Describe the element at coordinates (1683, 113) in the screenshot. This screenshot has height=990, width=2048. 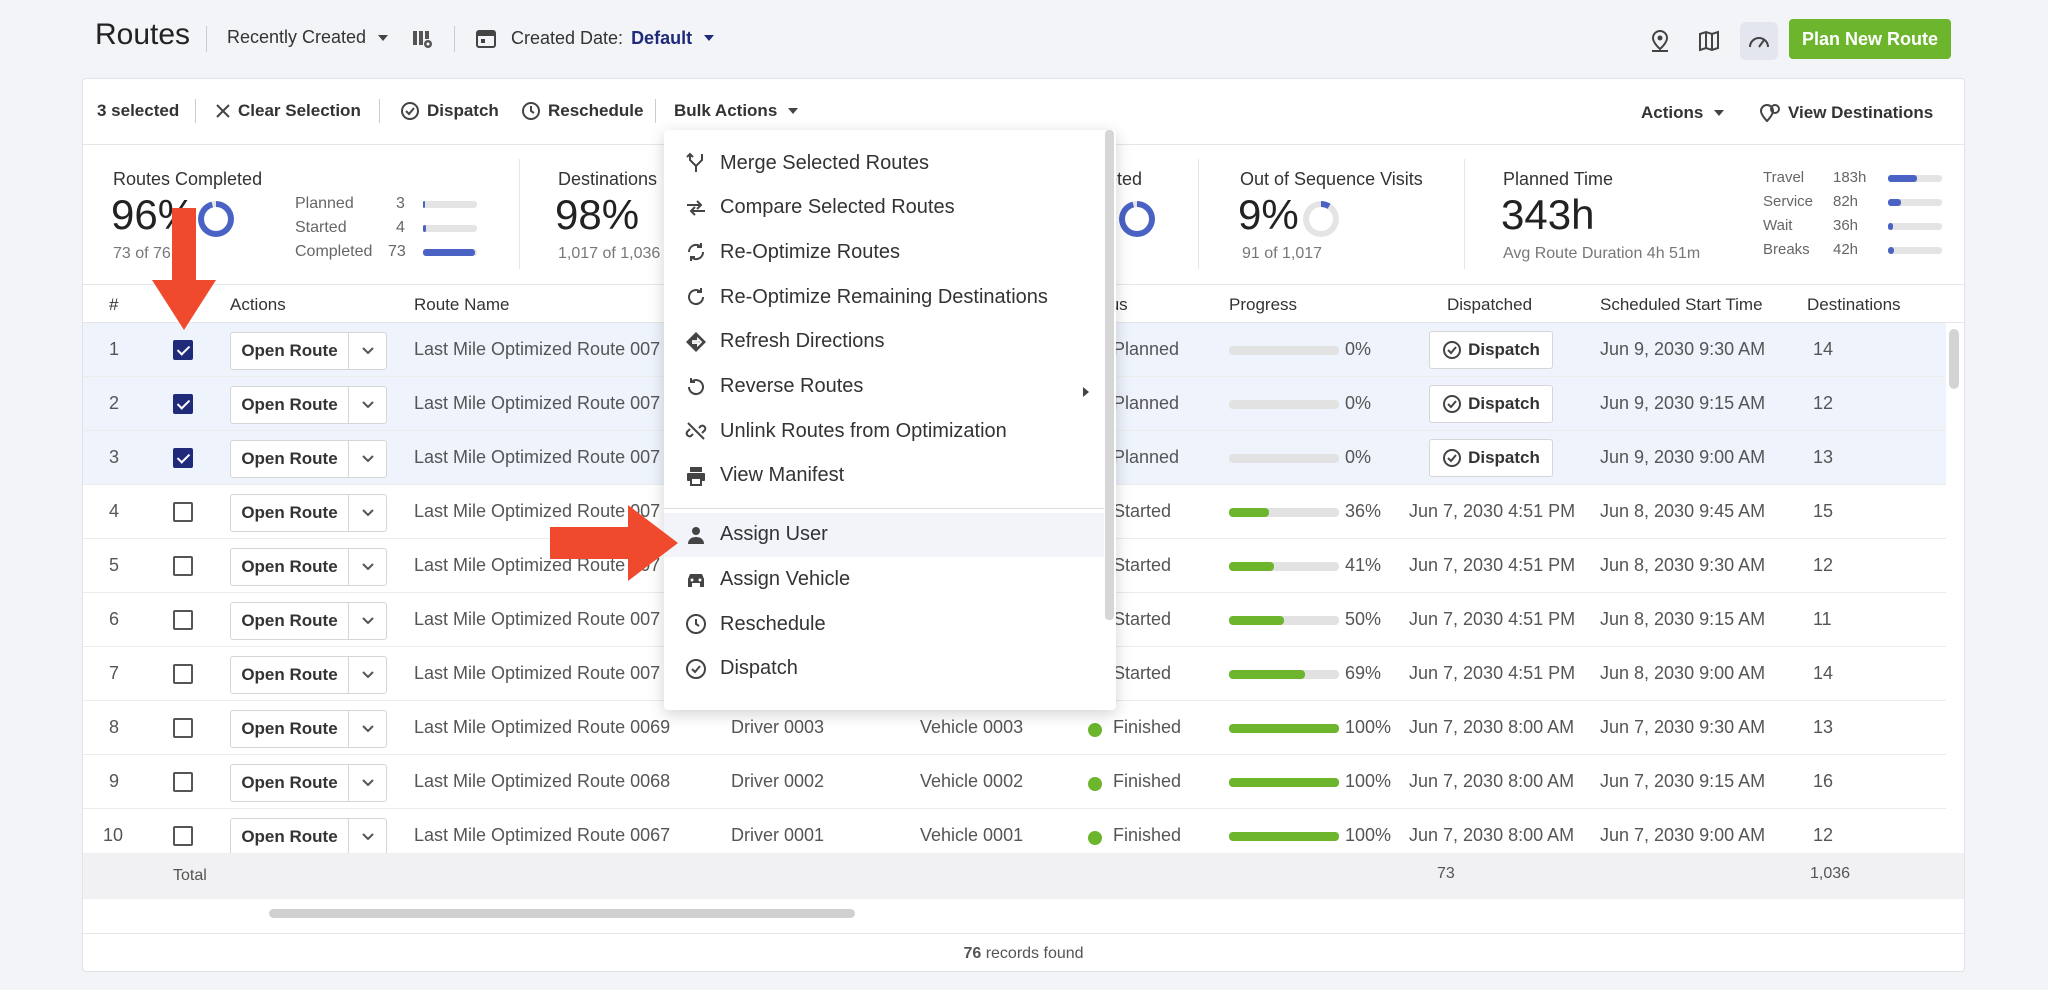
I see `actions-dropdown: Actions` at that location.